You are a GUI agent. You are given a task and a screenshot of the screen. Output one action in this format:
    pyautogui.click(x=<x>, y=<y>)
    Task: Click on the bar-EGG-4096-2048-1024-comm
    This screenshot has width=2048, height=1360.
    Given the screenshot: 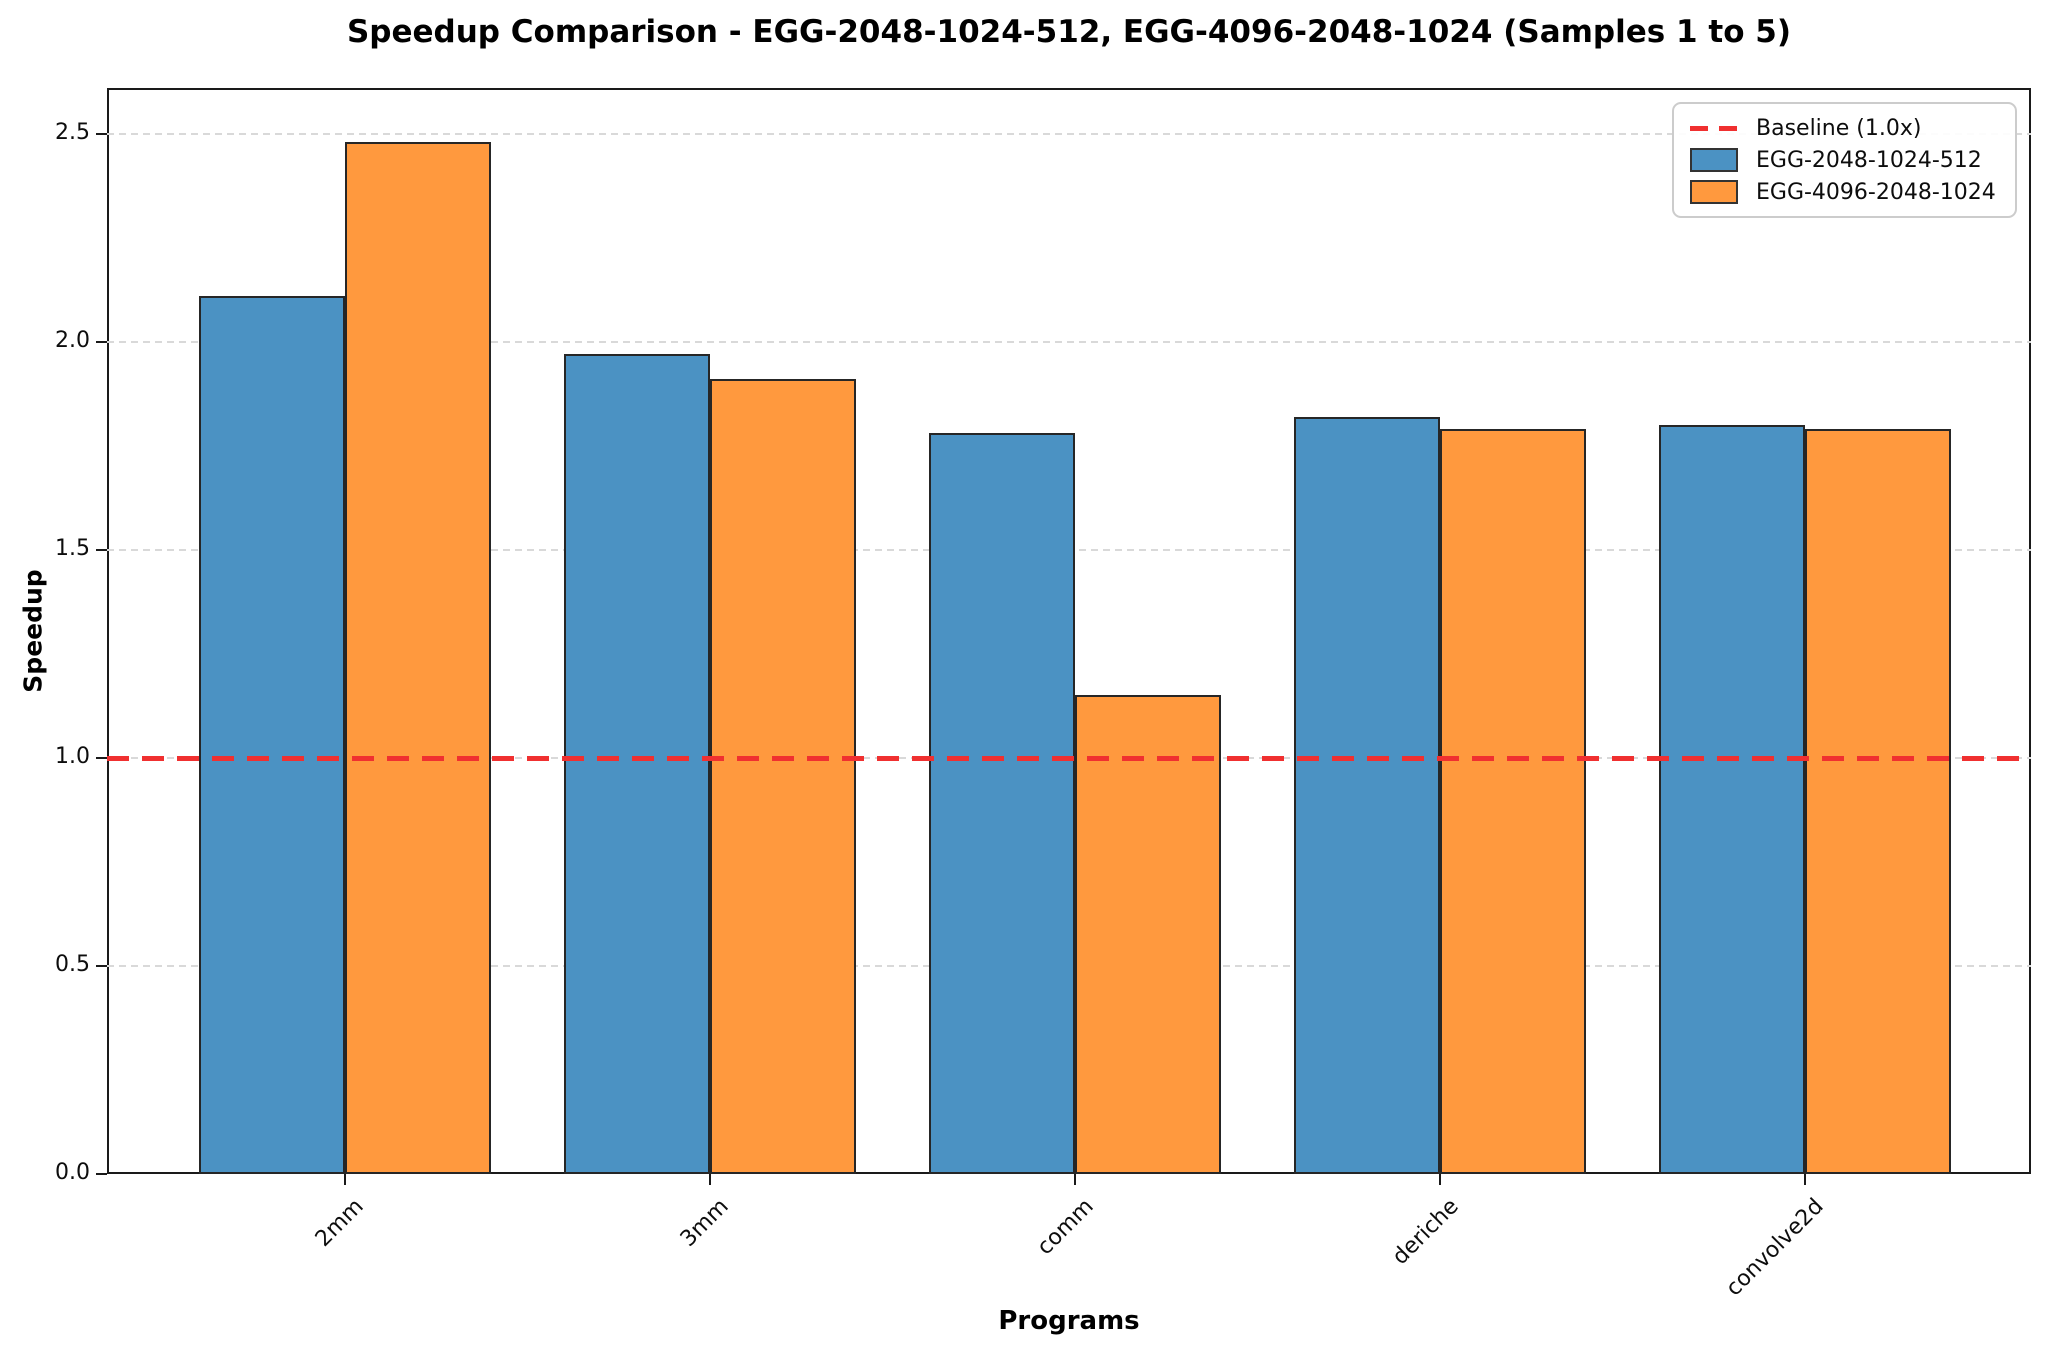 What is the action you would take?
    pyautogui.click(x=1148, y=934)
    